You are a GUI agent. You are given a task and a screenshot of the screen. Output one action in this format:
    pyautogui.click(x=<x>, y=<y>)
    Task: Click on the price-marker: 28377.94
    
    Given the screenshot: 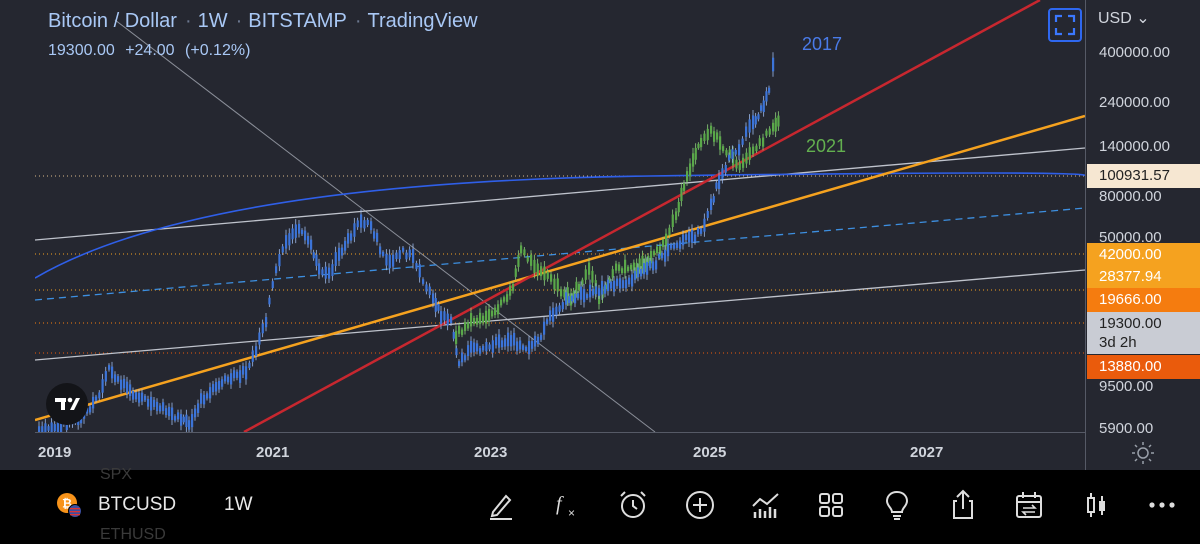 What is the action you would take?
    pyautogui.click(x=1143, y=277)
    